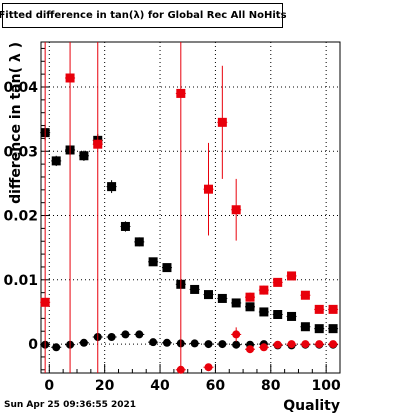  Describe the element at coordinates (20, 217) in the screenshot. I see `y-tick-label: 0.02` at that location.